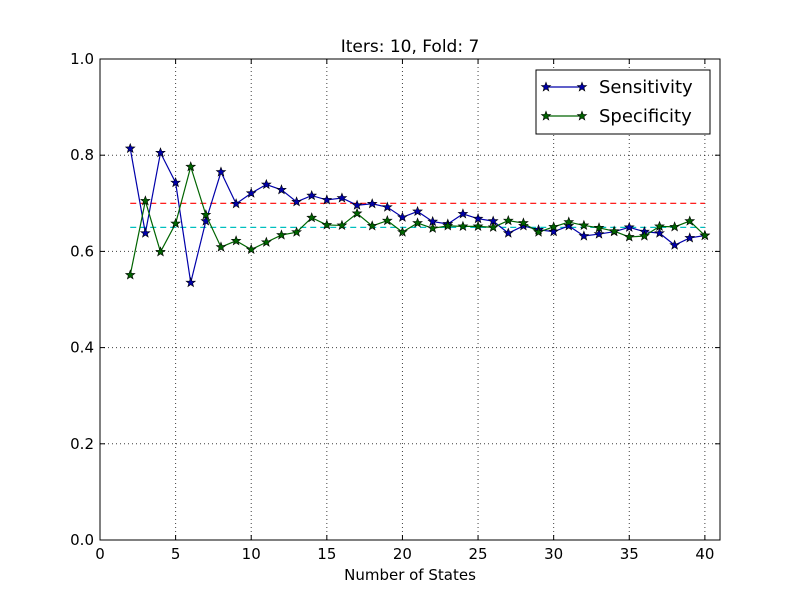 The height and width of the screenshot is (600, 800). I want to click on x-tick-label: 40, so click(704, 554).